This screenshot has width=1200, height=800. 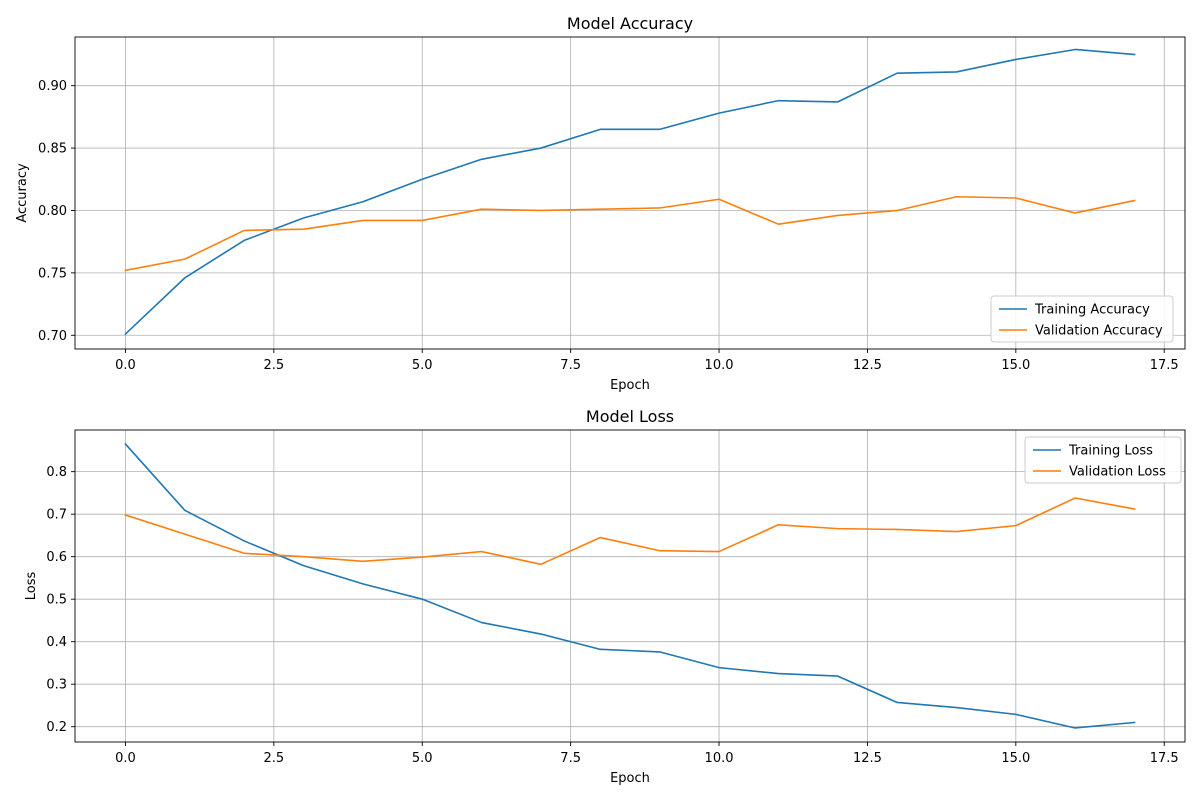 I want to click on loss-legend-label-training: Training Loss, so click(x=1110, y=451).